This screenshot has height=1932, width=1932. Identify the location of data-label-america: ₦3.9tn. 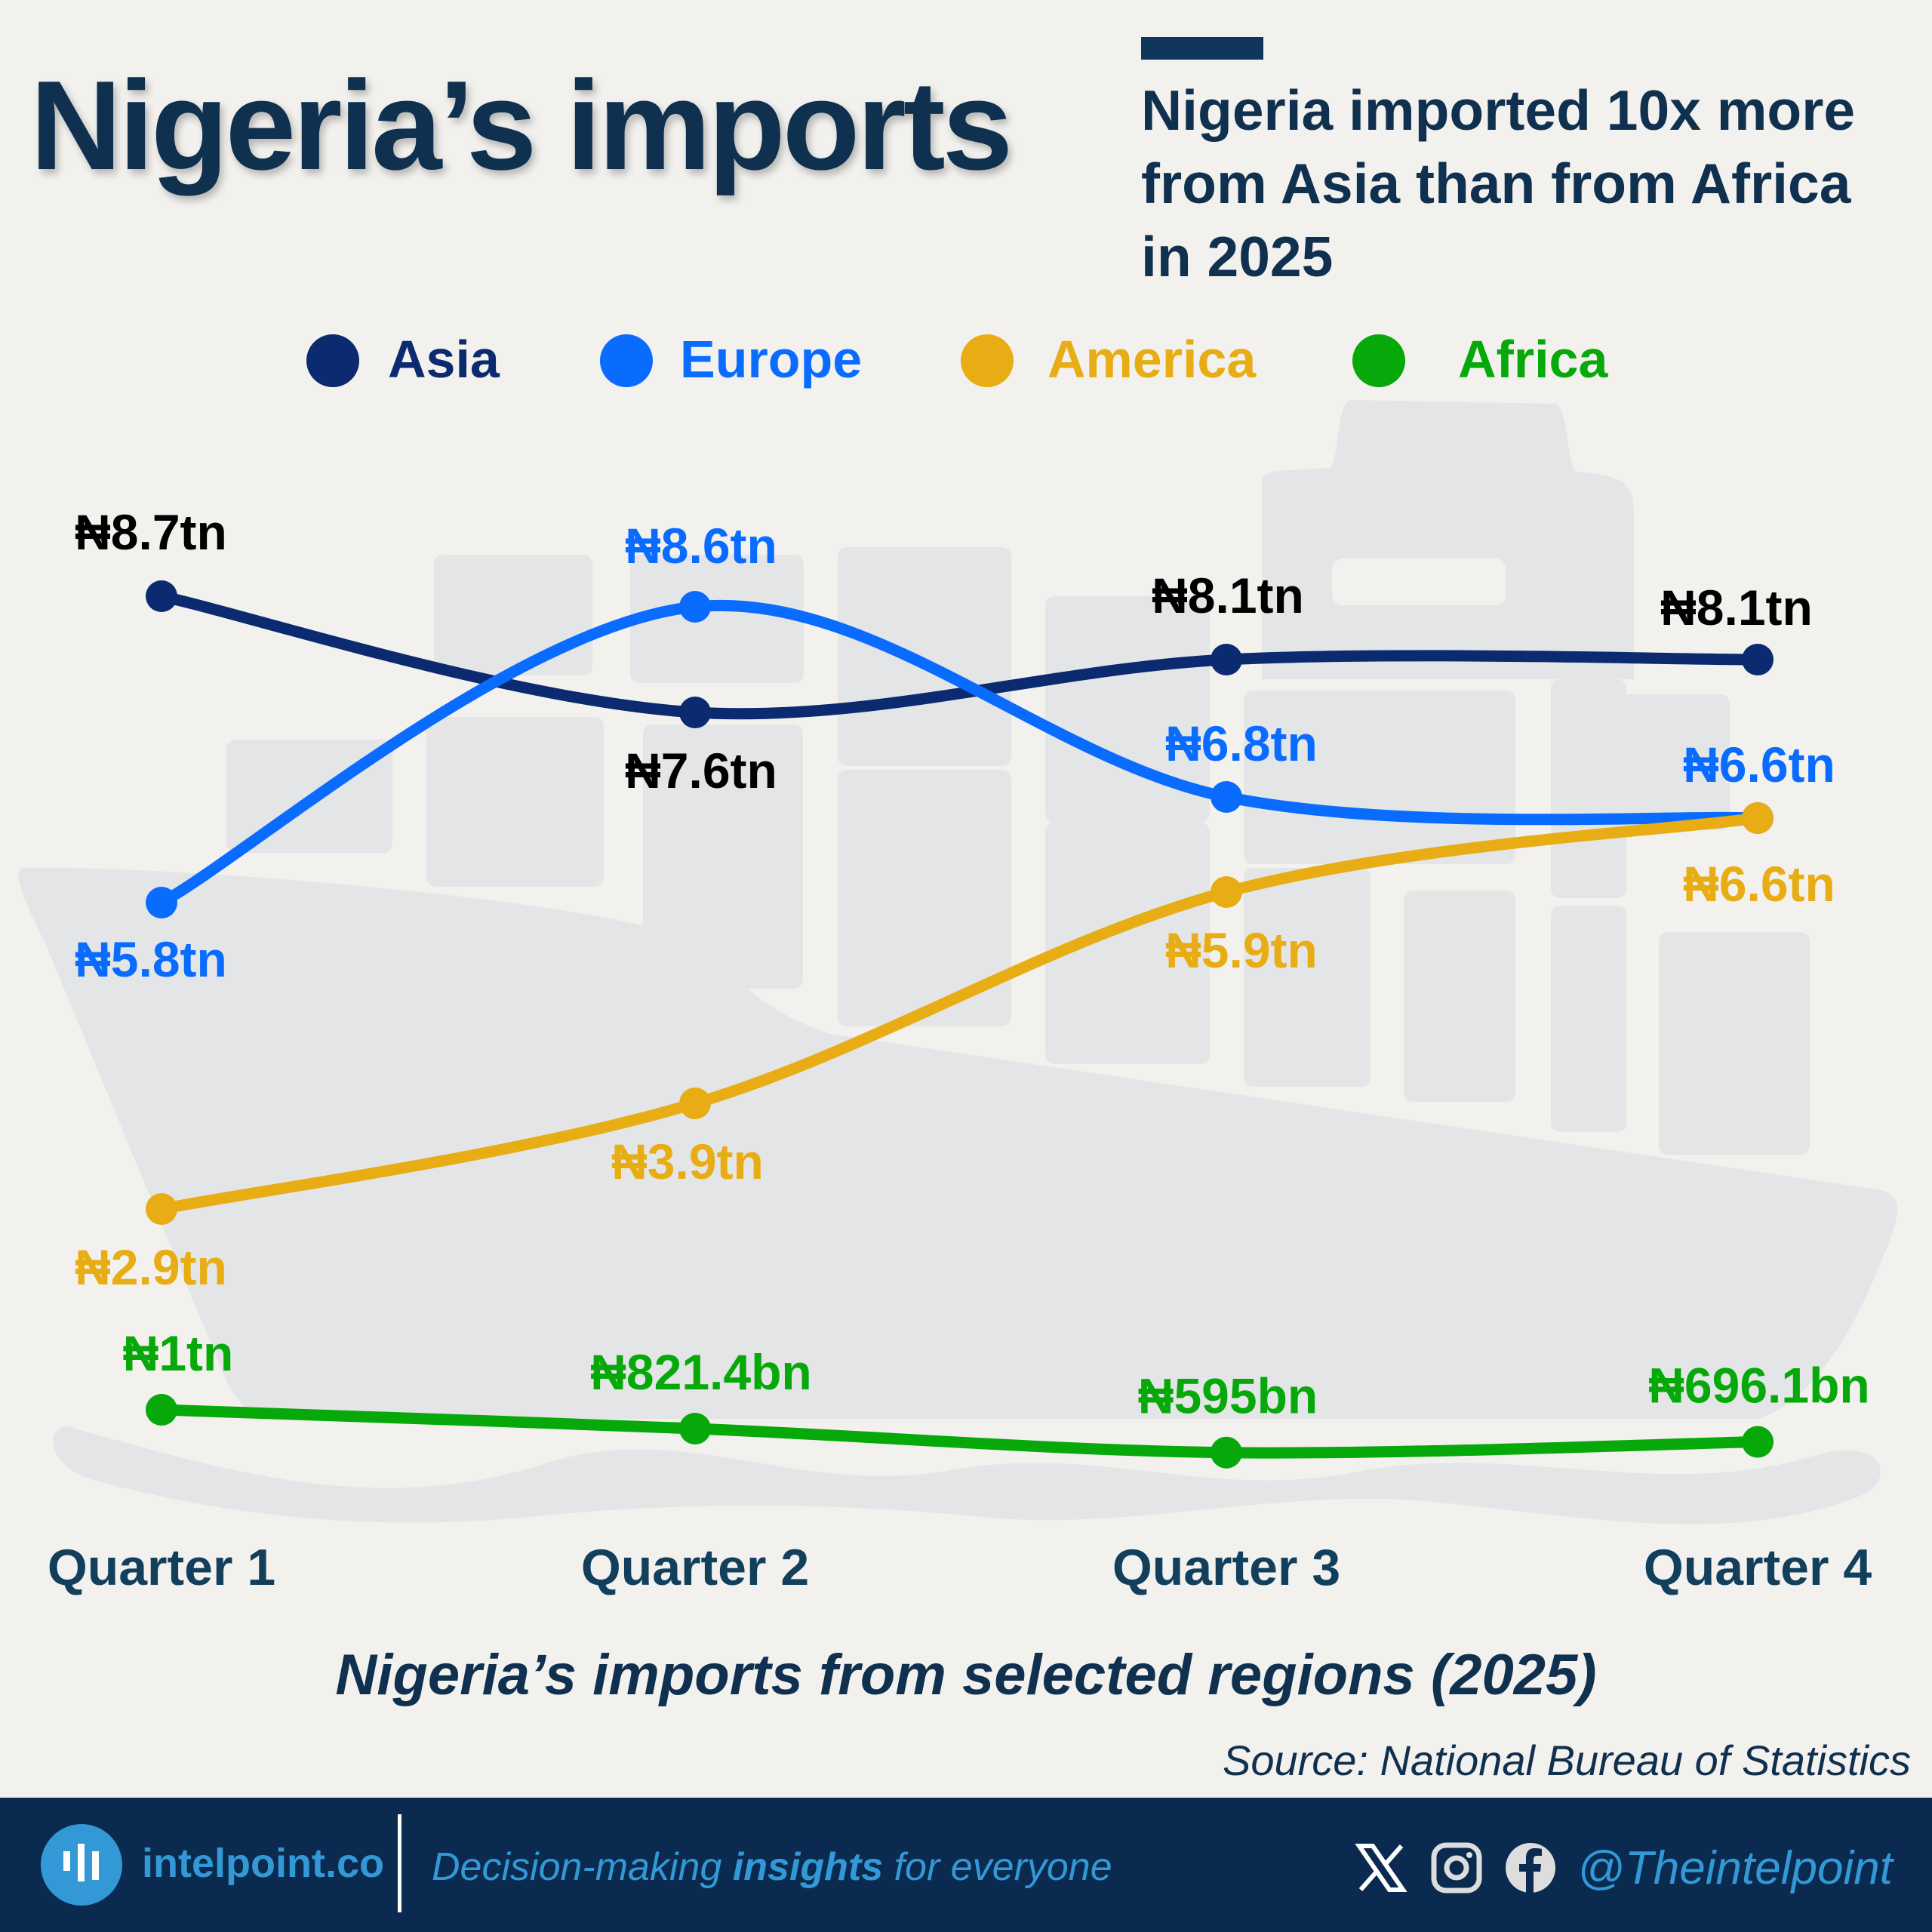
(687, 1161).